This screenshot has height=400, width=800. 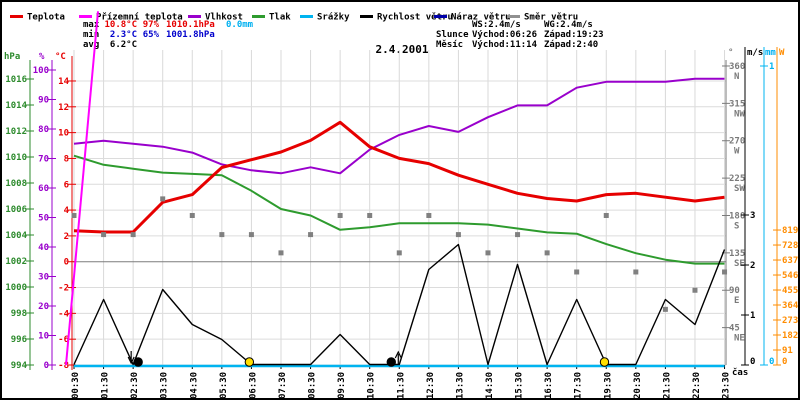 What do you see at coordinates (770, 53) in the screenshot?
I see `precip-axis-title: mm` at bounding box center [770, 53].